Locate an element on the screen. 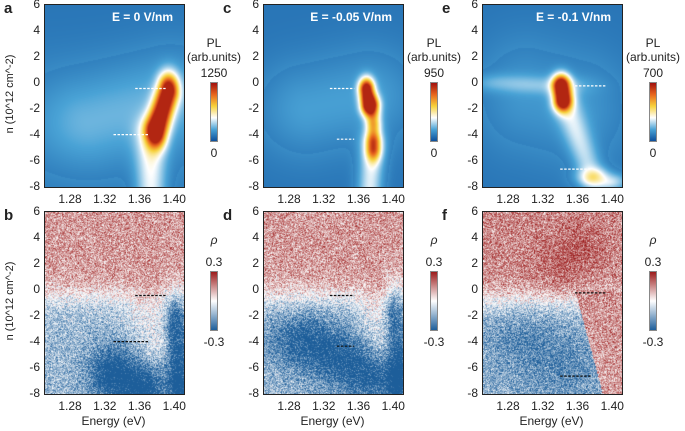 The width and height of the screenshot is (685, 431). heatmap-c is located at coordinates (333, 96).